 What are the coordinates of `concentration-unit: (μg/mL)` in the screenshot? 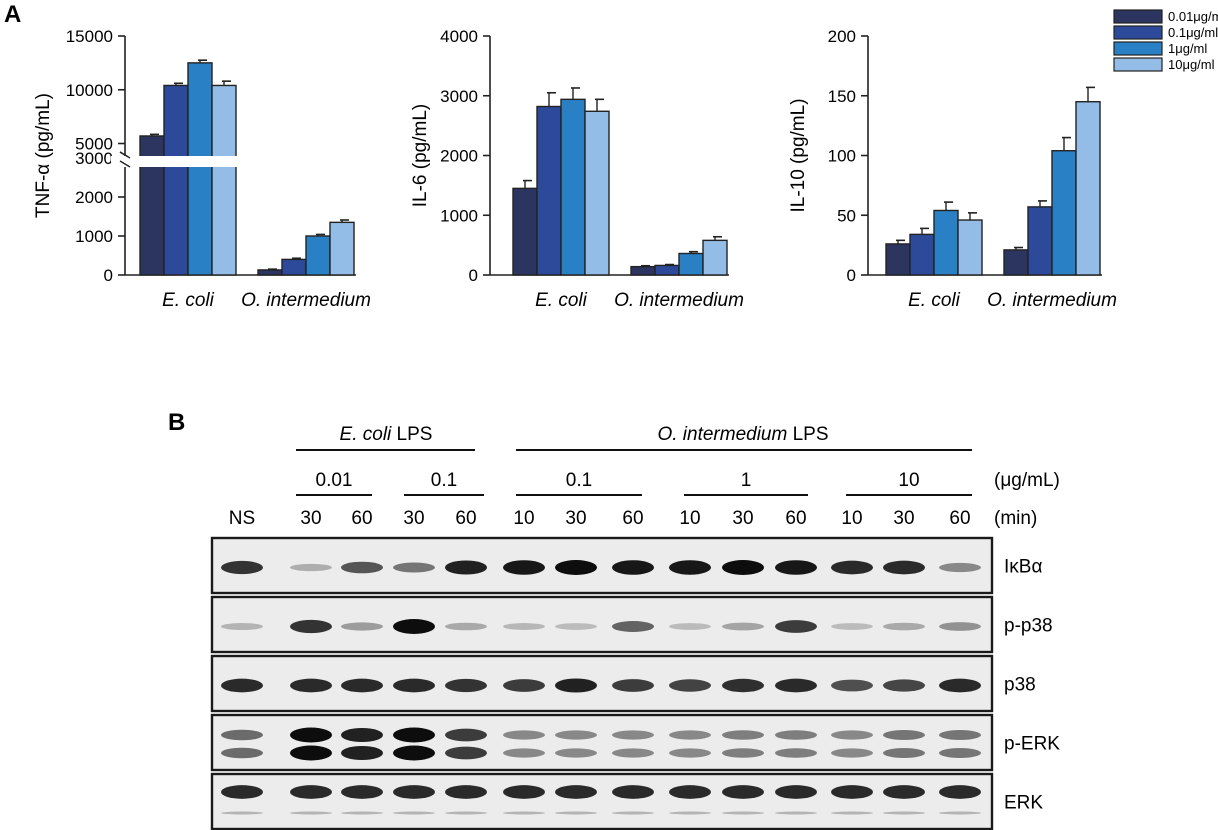 It's located at (1027, 480).